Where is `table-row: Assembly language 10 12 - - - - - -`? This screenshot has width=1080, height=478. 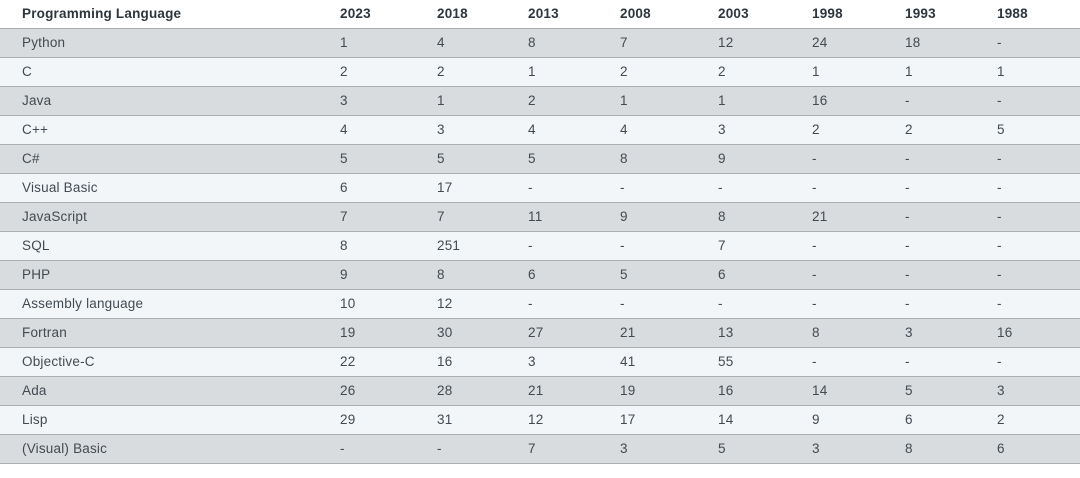
table-row: Assembly language 10 12 - - - - - - is located at coordinates (540, 303).